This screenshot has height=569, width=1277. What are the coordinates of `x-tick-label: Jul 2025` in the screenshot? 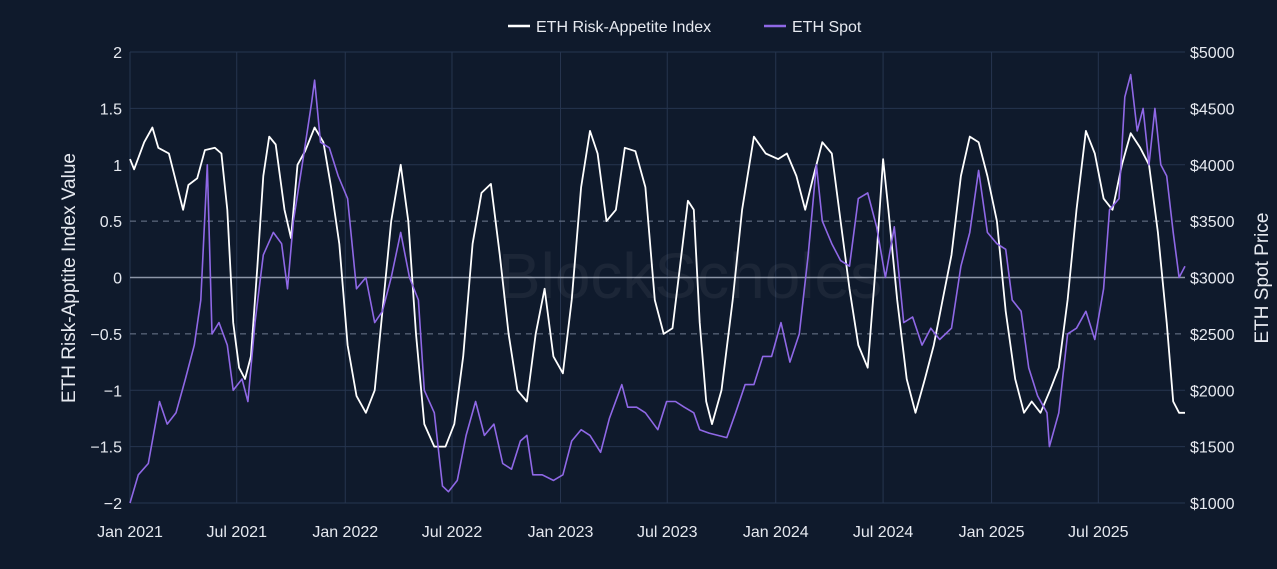 It's located at (1098, 532).